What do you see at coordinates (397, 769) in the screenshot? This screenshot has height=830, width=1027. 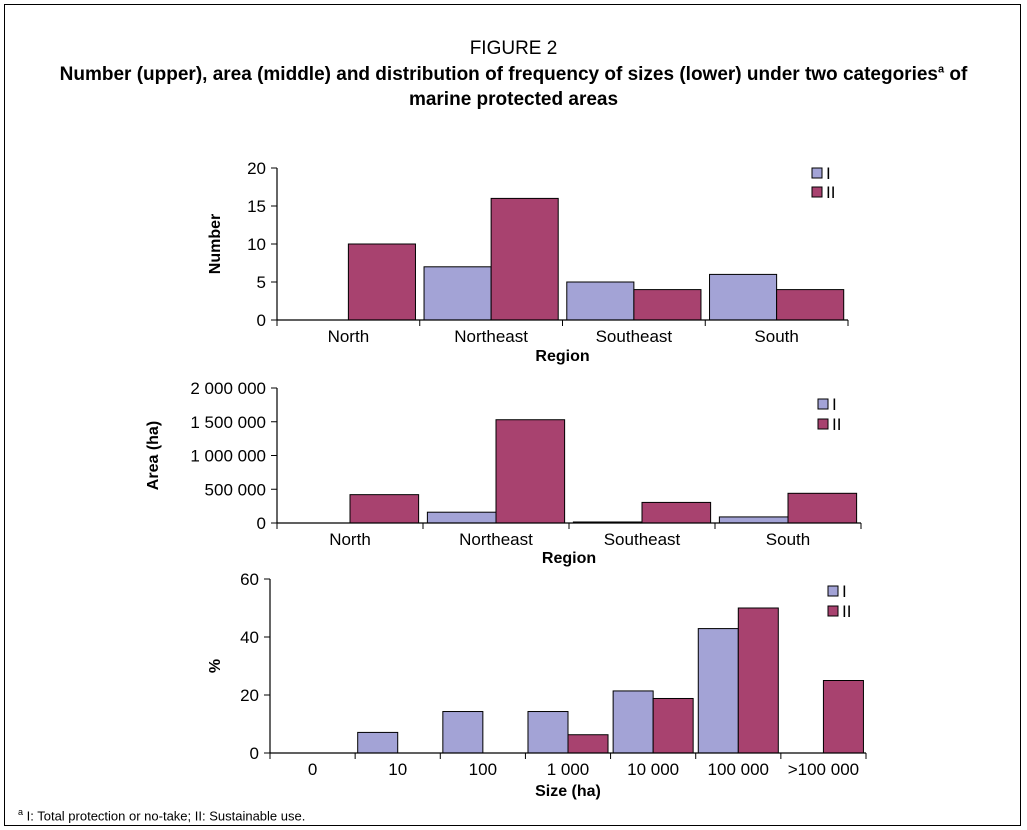 I see `chart3-x-tick-label-1: 10` at bounding box center [397, 769].